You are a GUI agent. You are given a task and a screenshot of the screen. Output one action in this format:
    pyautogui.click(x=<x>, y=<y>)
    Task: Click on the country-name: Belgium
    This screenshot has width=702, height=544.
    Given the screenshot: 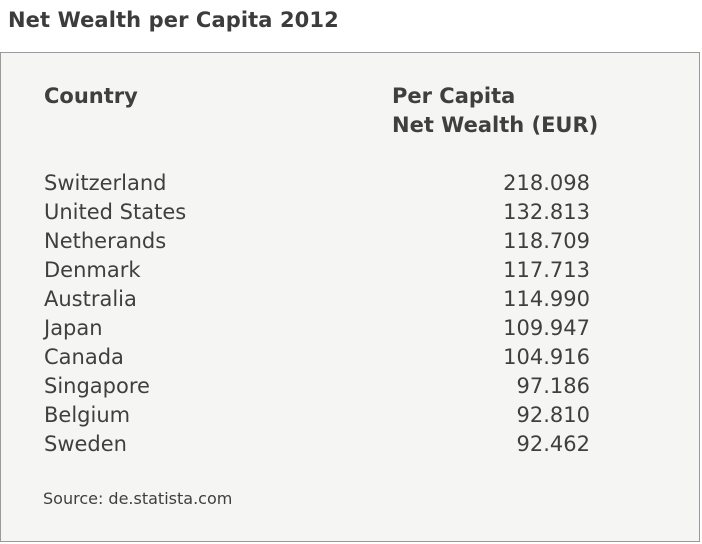 What is the action you would take?
    pyautogui.click(x=87, y=415)
    